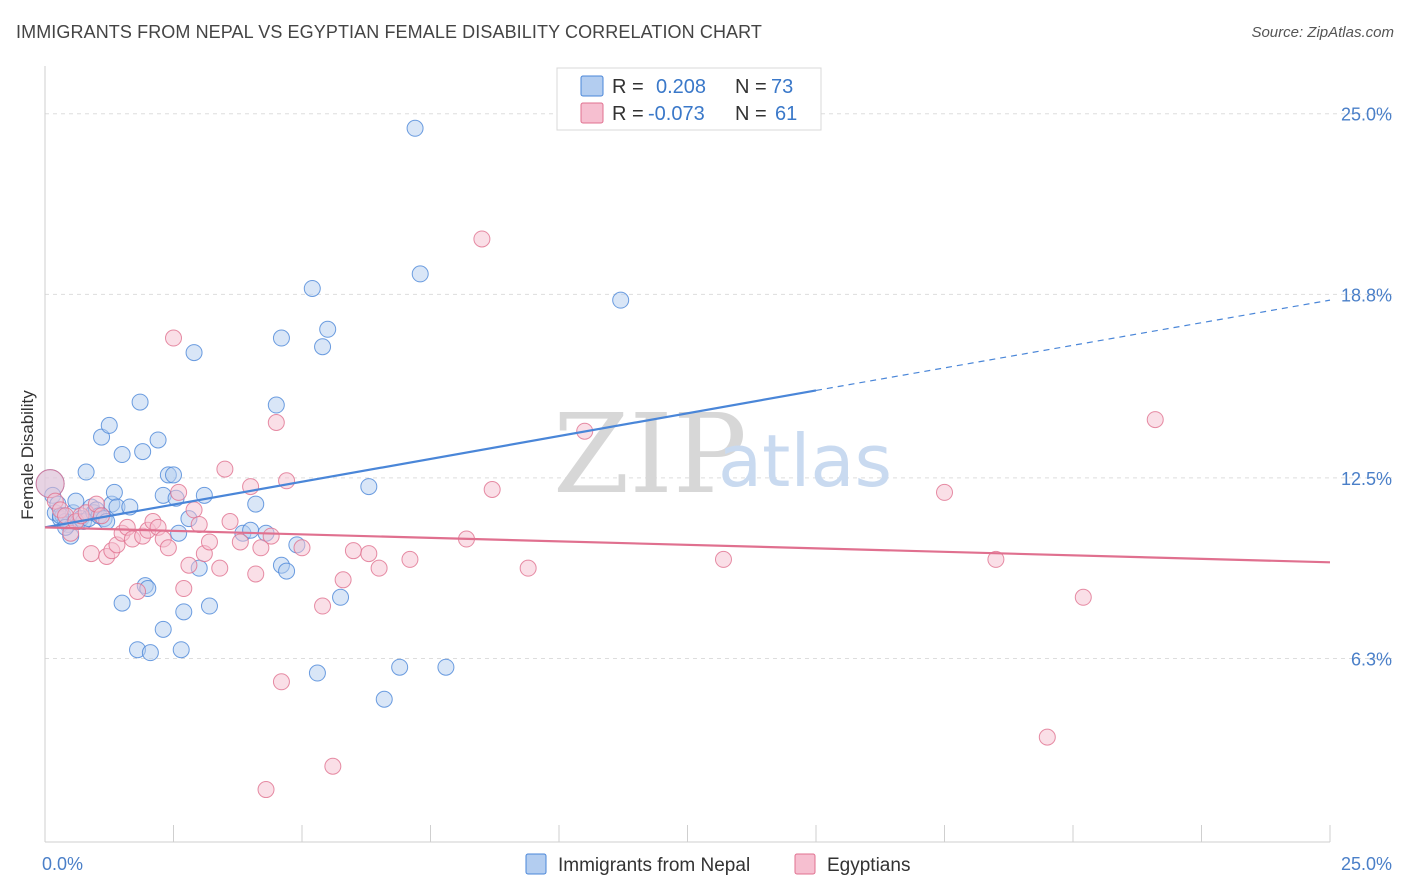 This screenshot has width=1406, height=892. I want to click on watermark-atlas: atlas, so click(805, 461).